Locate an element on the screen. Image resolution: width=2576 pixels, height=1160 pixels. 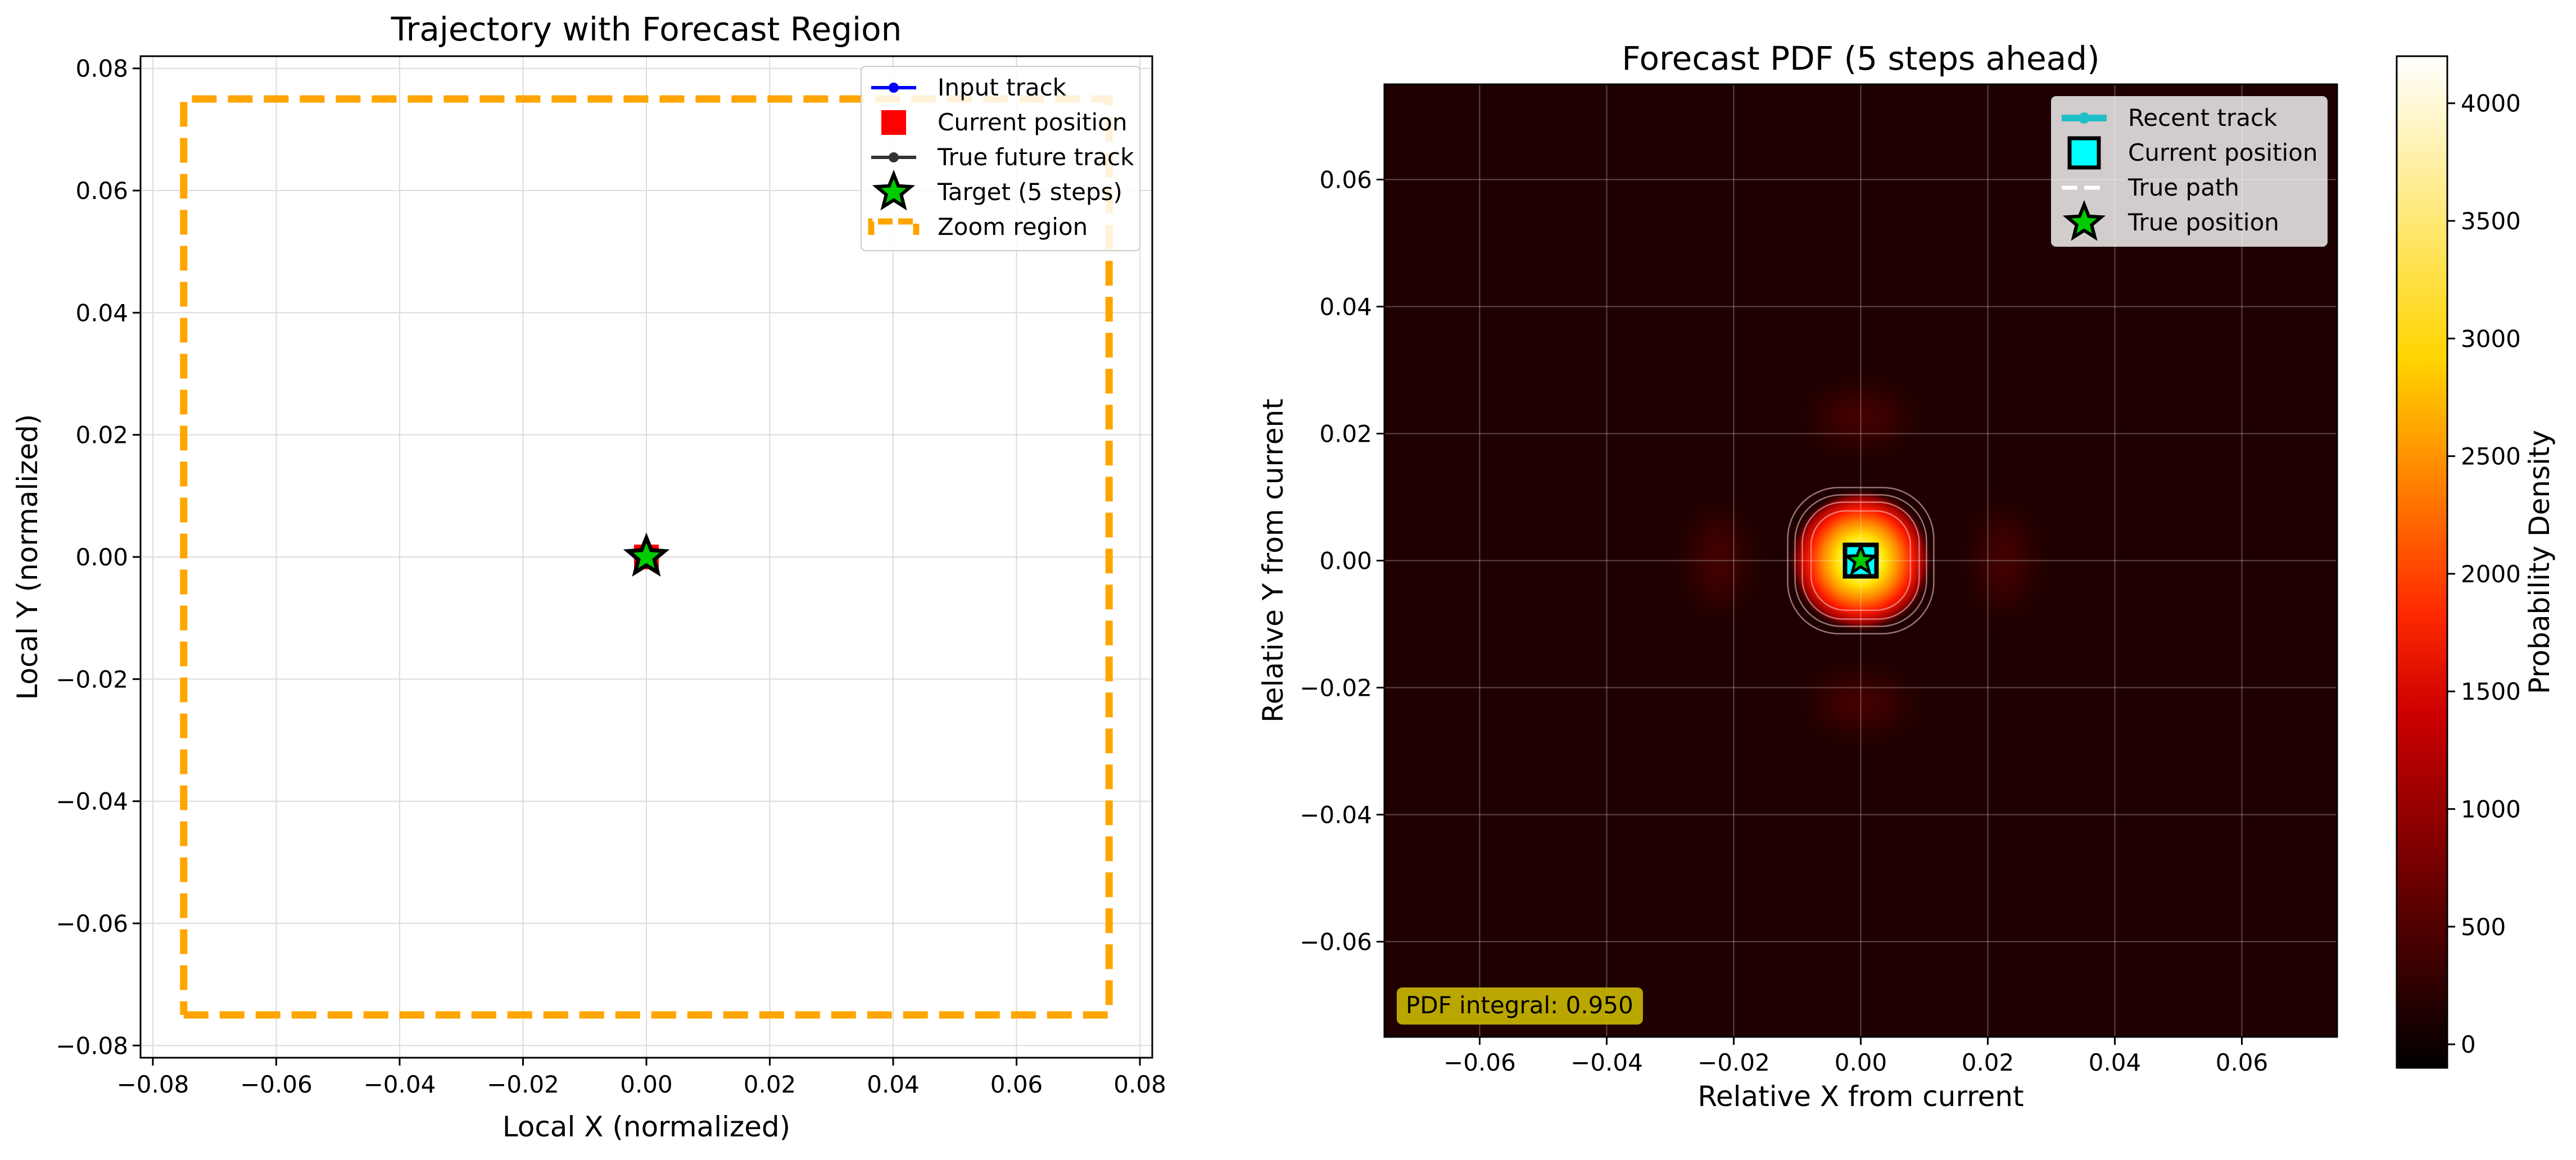
colorbar-tick-label: 0 is located at coordinates (2469, 1044).